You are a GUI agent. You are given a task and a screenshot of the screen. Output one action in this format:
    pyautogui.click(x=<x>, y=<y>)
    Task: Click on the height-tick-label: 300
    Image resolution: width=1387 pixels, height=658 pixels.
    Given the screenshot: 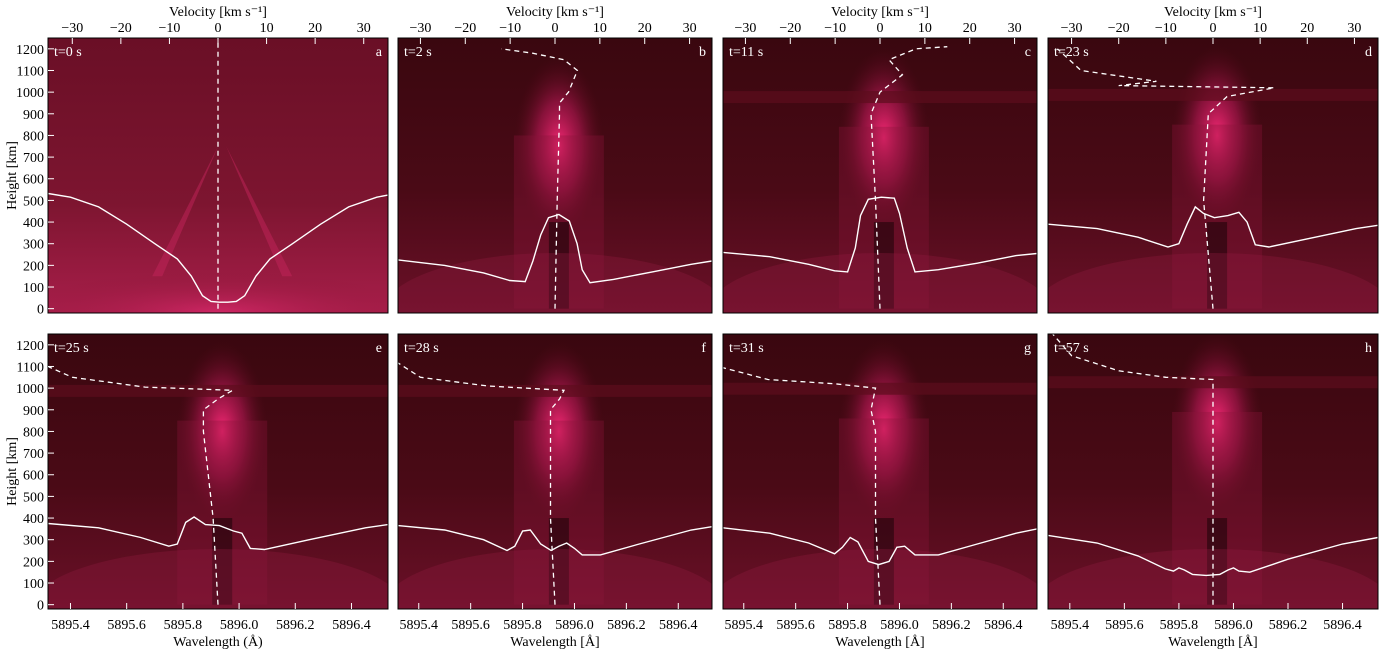 What is the action you would take?
    pyautogui.click(x=33, y=541)
    